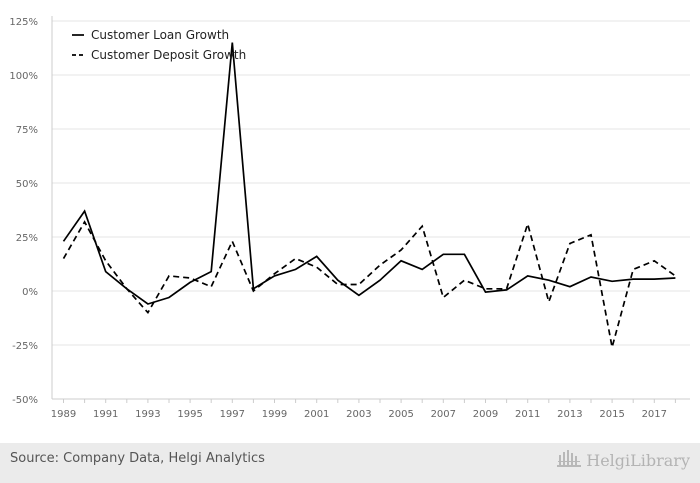 Image resolution: width=700 pixels, height=483 pixels. I want to click on logo-text: HelgiLibrary, so click(638, 460).